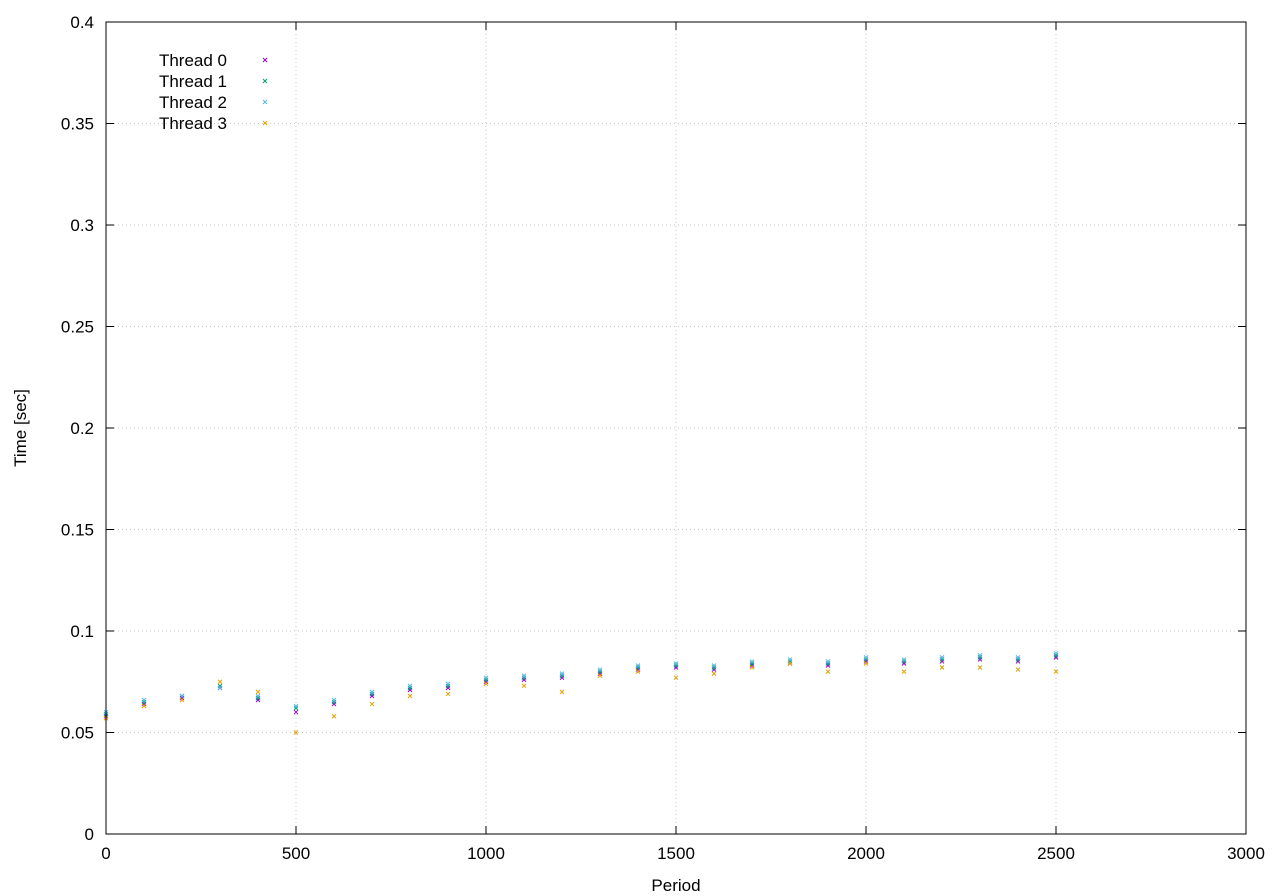 Image resolution: width=1280 pixels, height=896 pixels. Describe the element at coordinates (1246, 853) in the screenshot. I see `x-tick-label: 3000` at that location.